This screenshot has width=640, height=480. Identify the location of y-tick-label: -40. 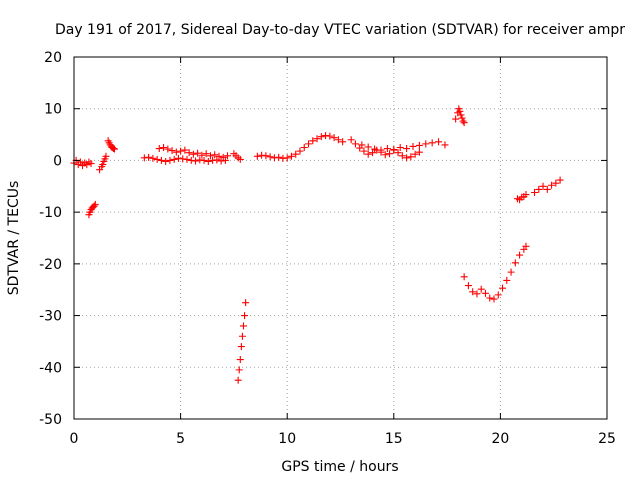
(50, 368).